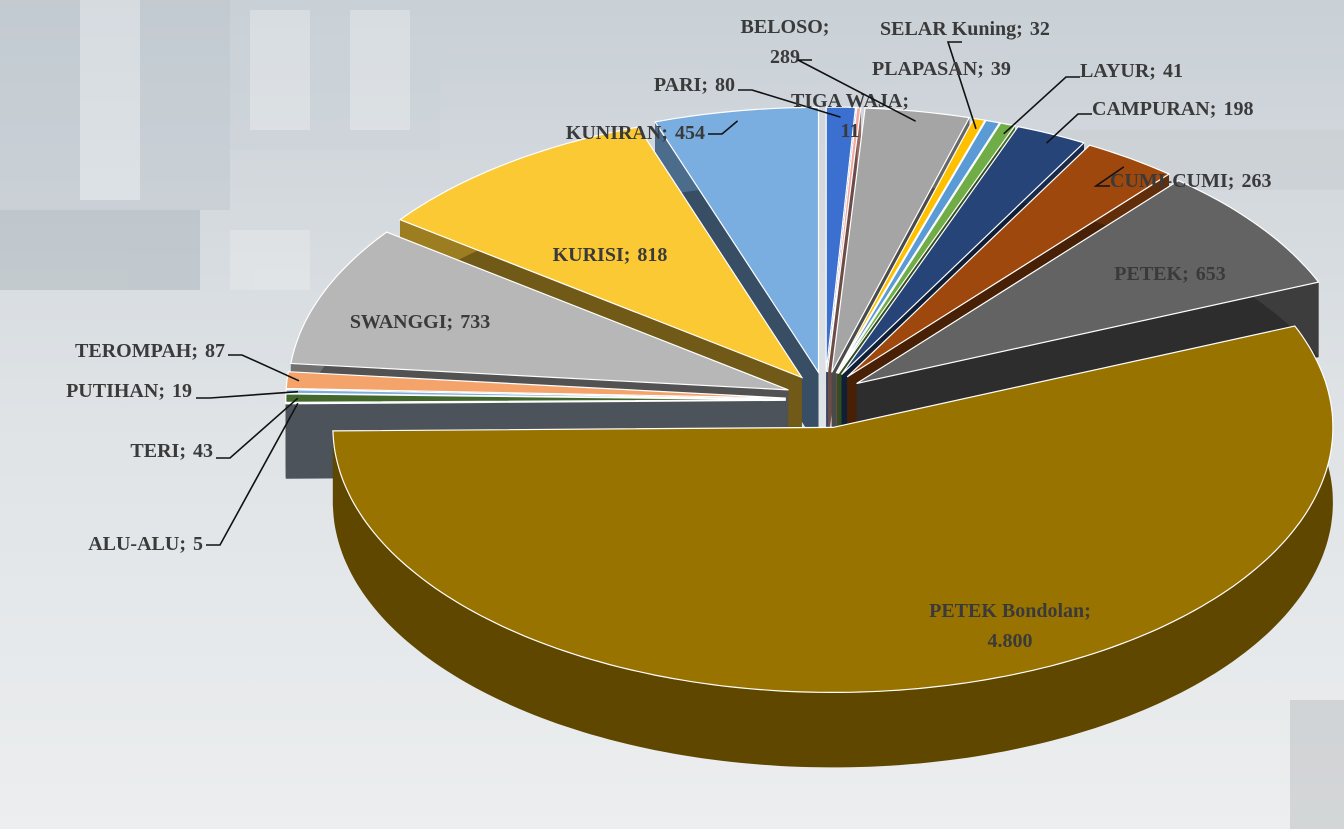  Describe the element at coordinates (215, 351) in the screenshot. I see `label-value: 87` at that location.